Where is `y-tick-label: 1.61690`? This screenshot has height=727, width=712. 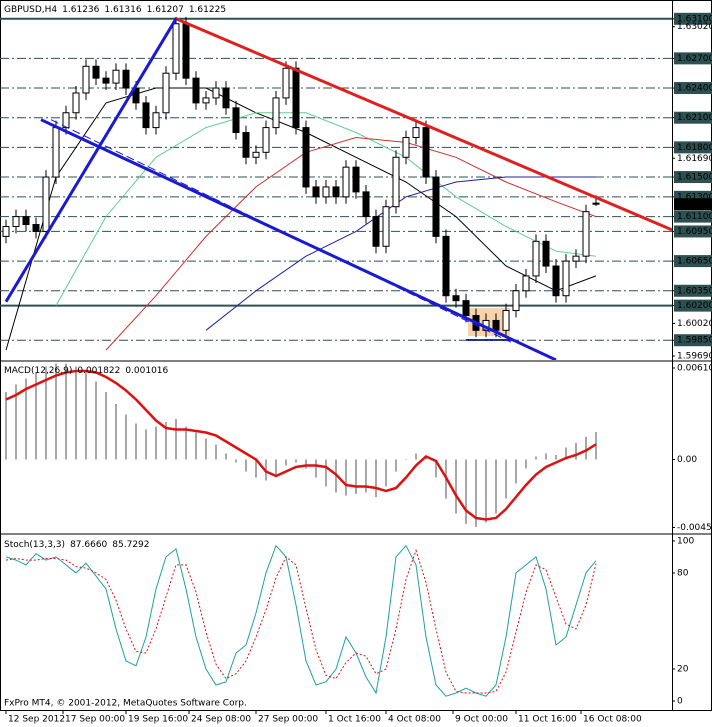 y-tick-label: 1.61690 is located at coordinates (694, 159).